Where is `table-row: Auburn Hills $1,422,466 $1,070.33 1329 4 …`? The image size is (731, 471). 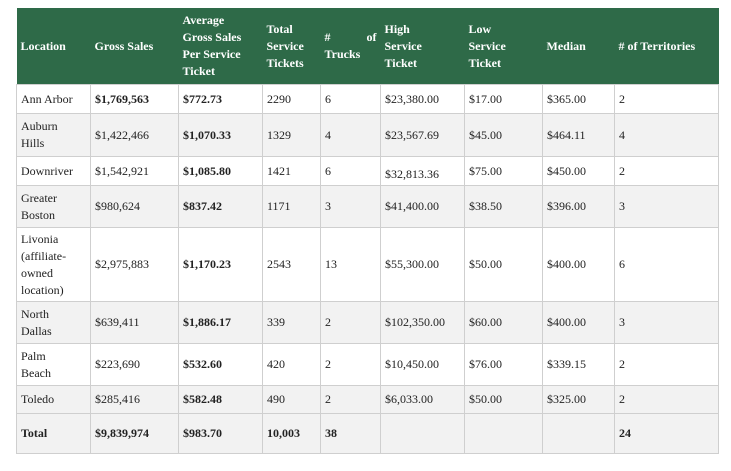
table-row: Auburn Hills $1,422,466 $1,070.33 1329 4 … is located at coordinates (367, 135).